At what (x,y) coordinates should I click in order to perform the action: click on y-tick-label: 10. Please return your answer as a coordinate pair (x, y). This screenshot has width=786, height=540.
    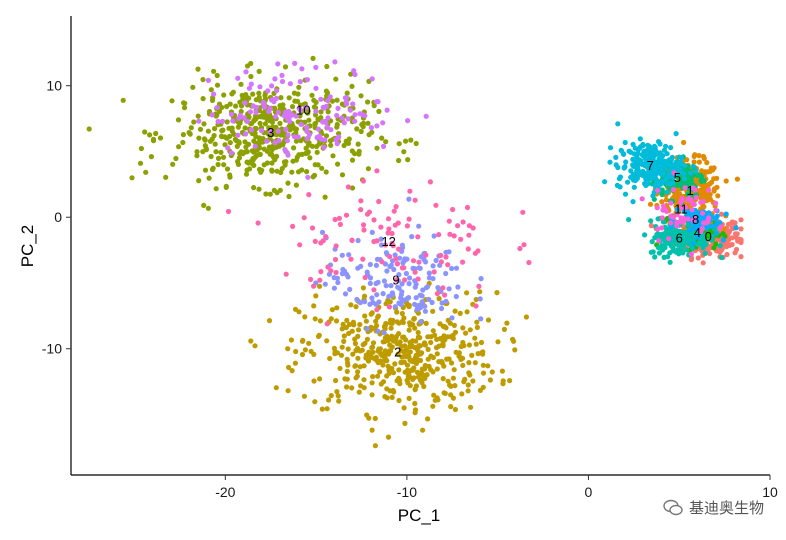
    Looking at the image, I should click on (54, 86).